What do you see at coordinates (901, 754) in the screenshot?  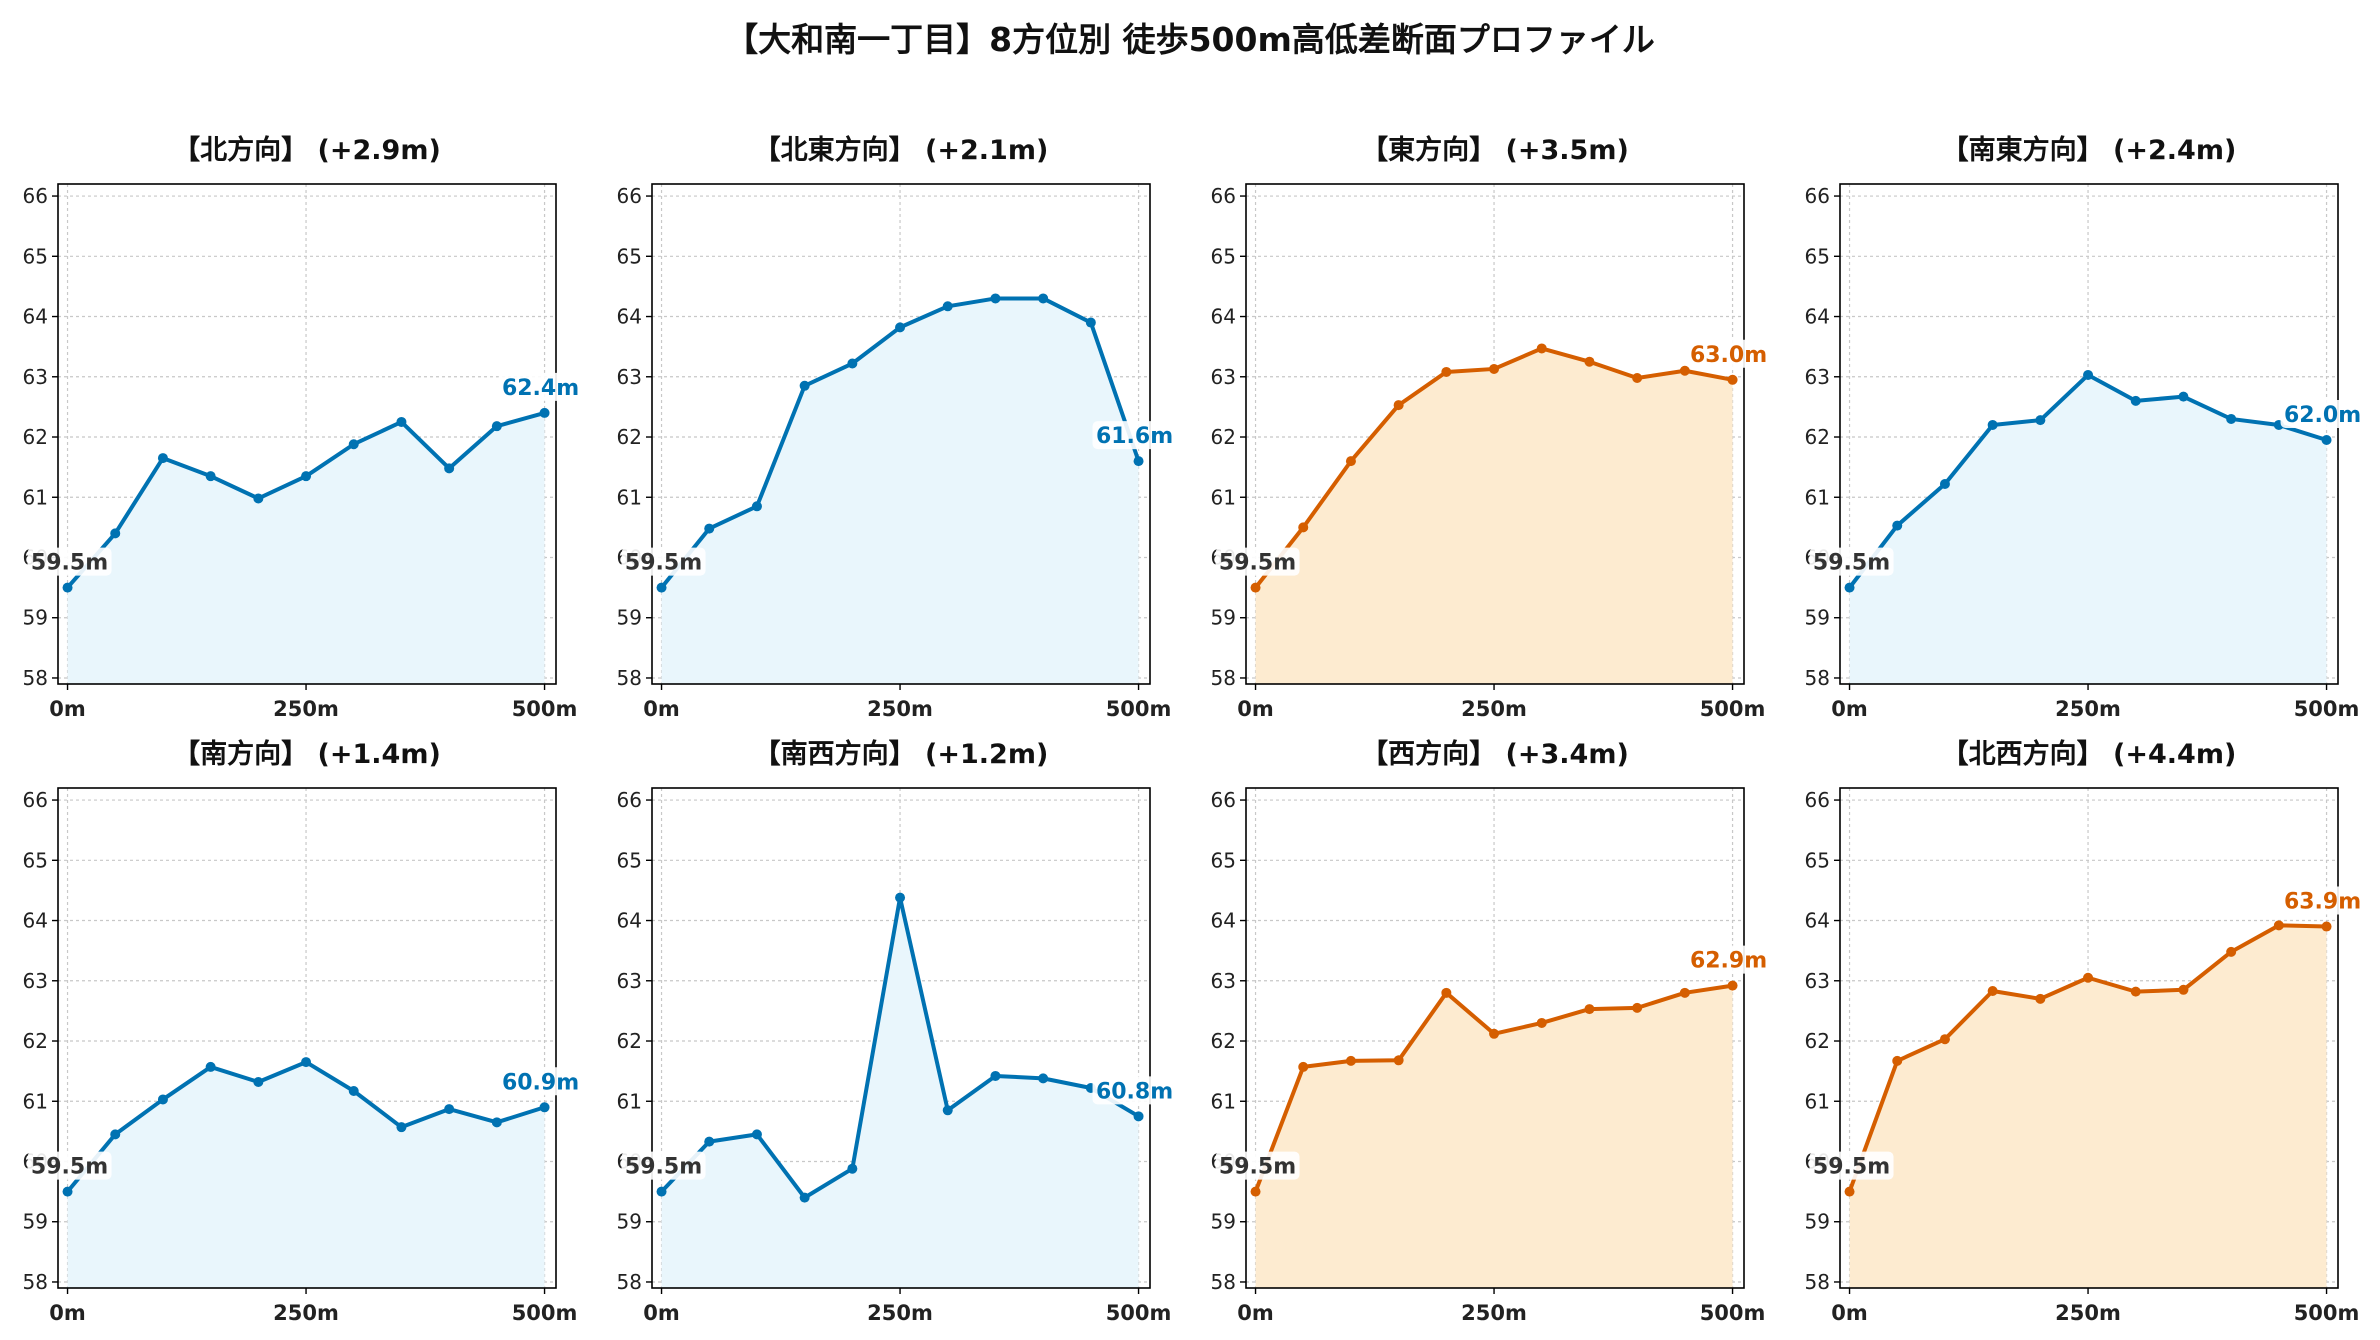 I see `chart-title: 【南西方向】 (+1.2m)` at bounding box center [901, 754].